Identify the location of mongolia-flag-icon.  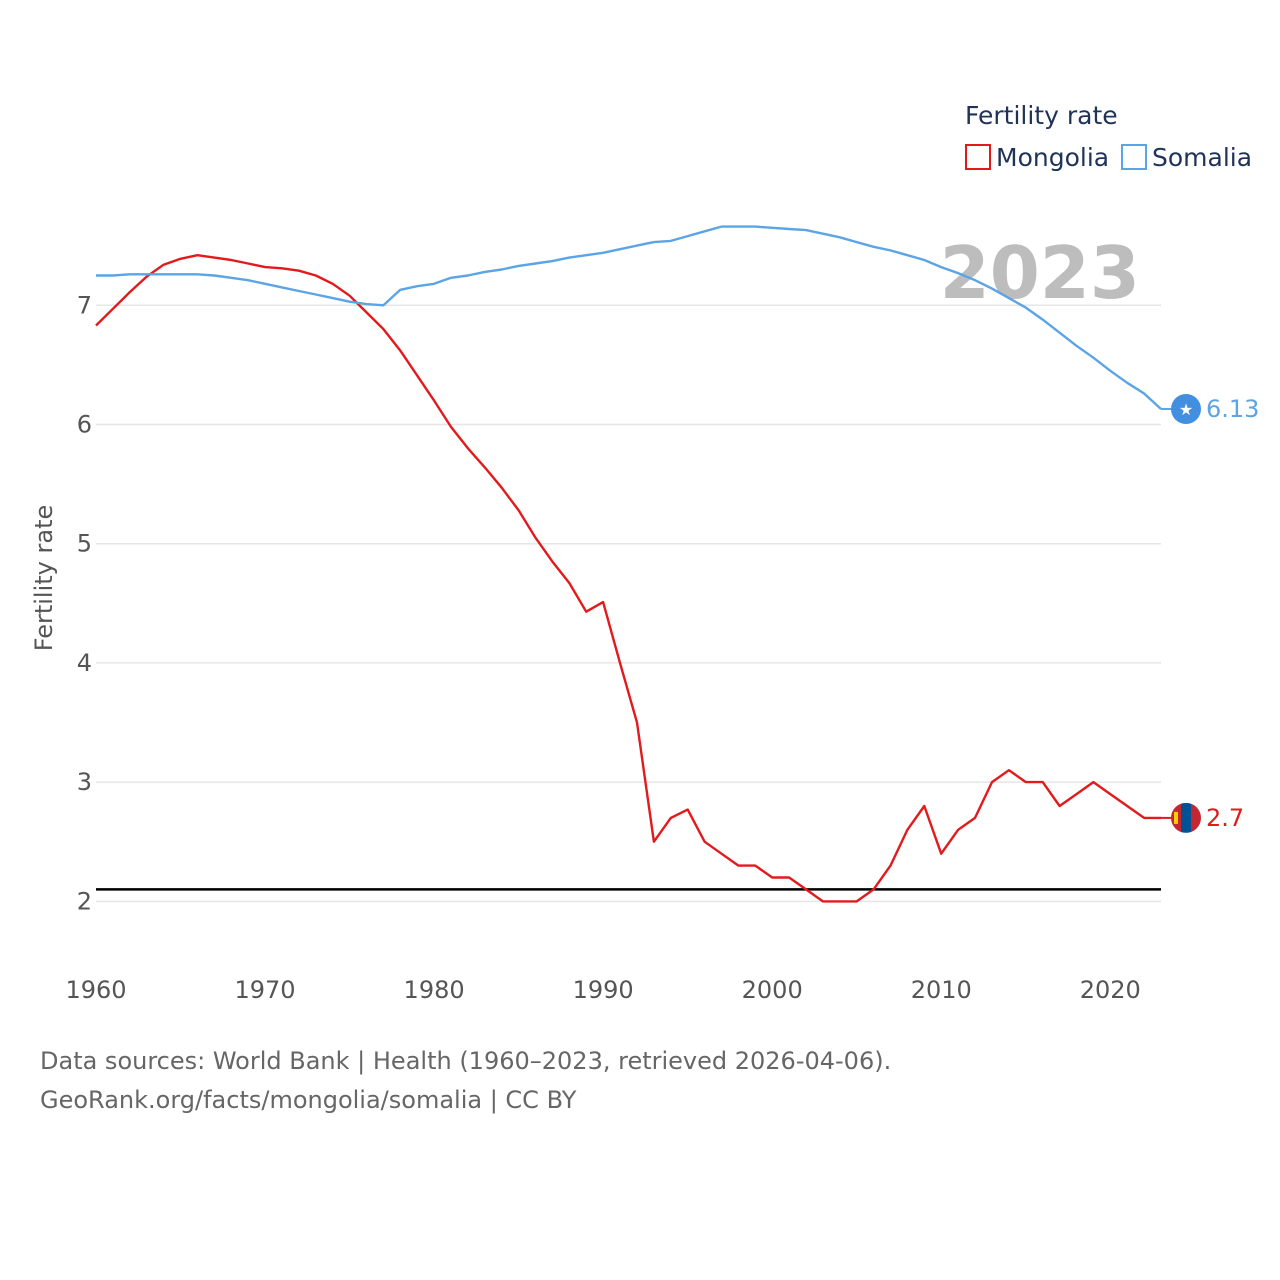
(1186, 817).